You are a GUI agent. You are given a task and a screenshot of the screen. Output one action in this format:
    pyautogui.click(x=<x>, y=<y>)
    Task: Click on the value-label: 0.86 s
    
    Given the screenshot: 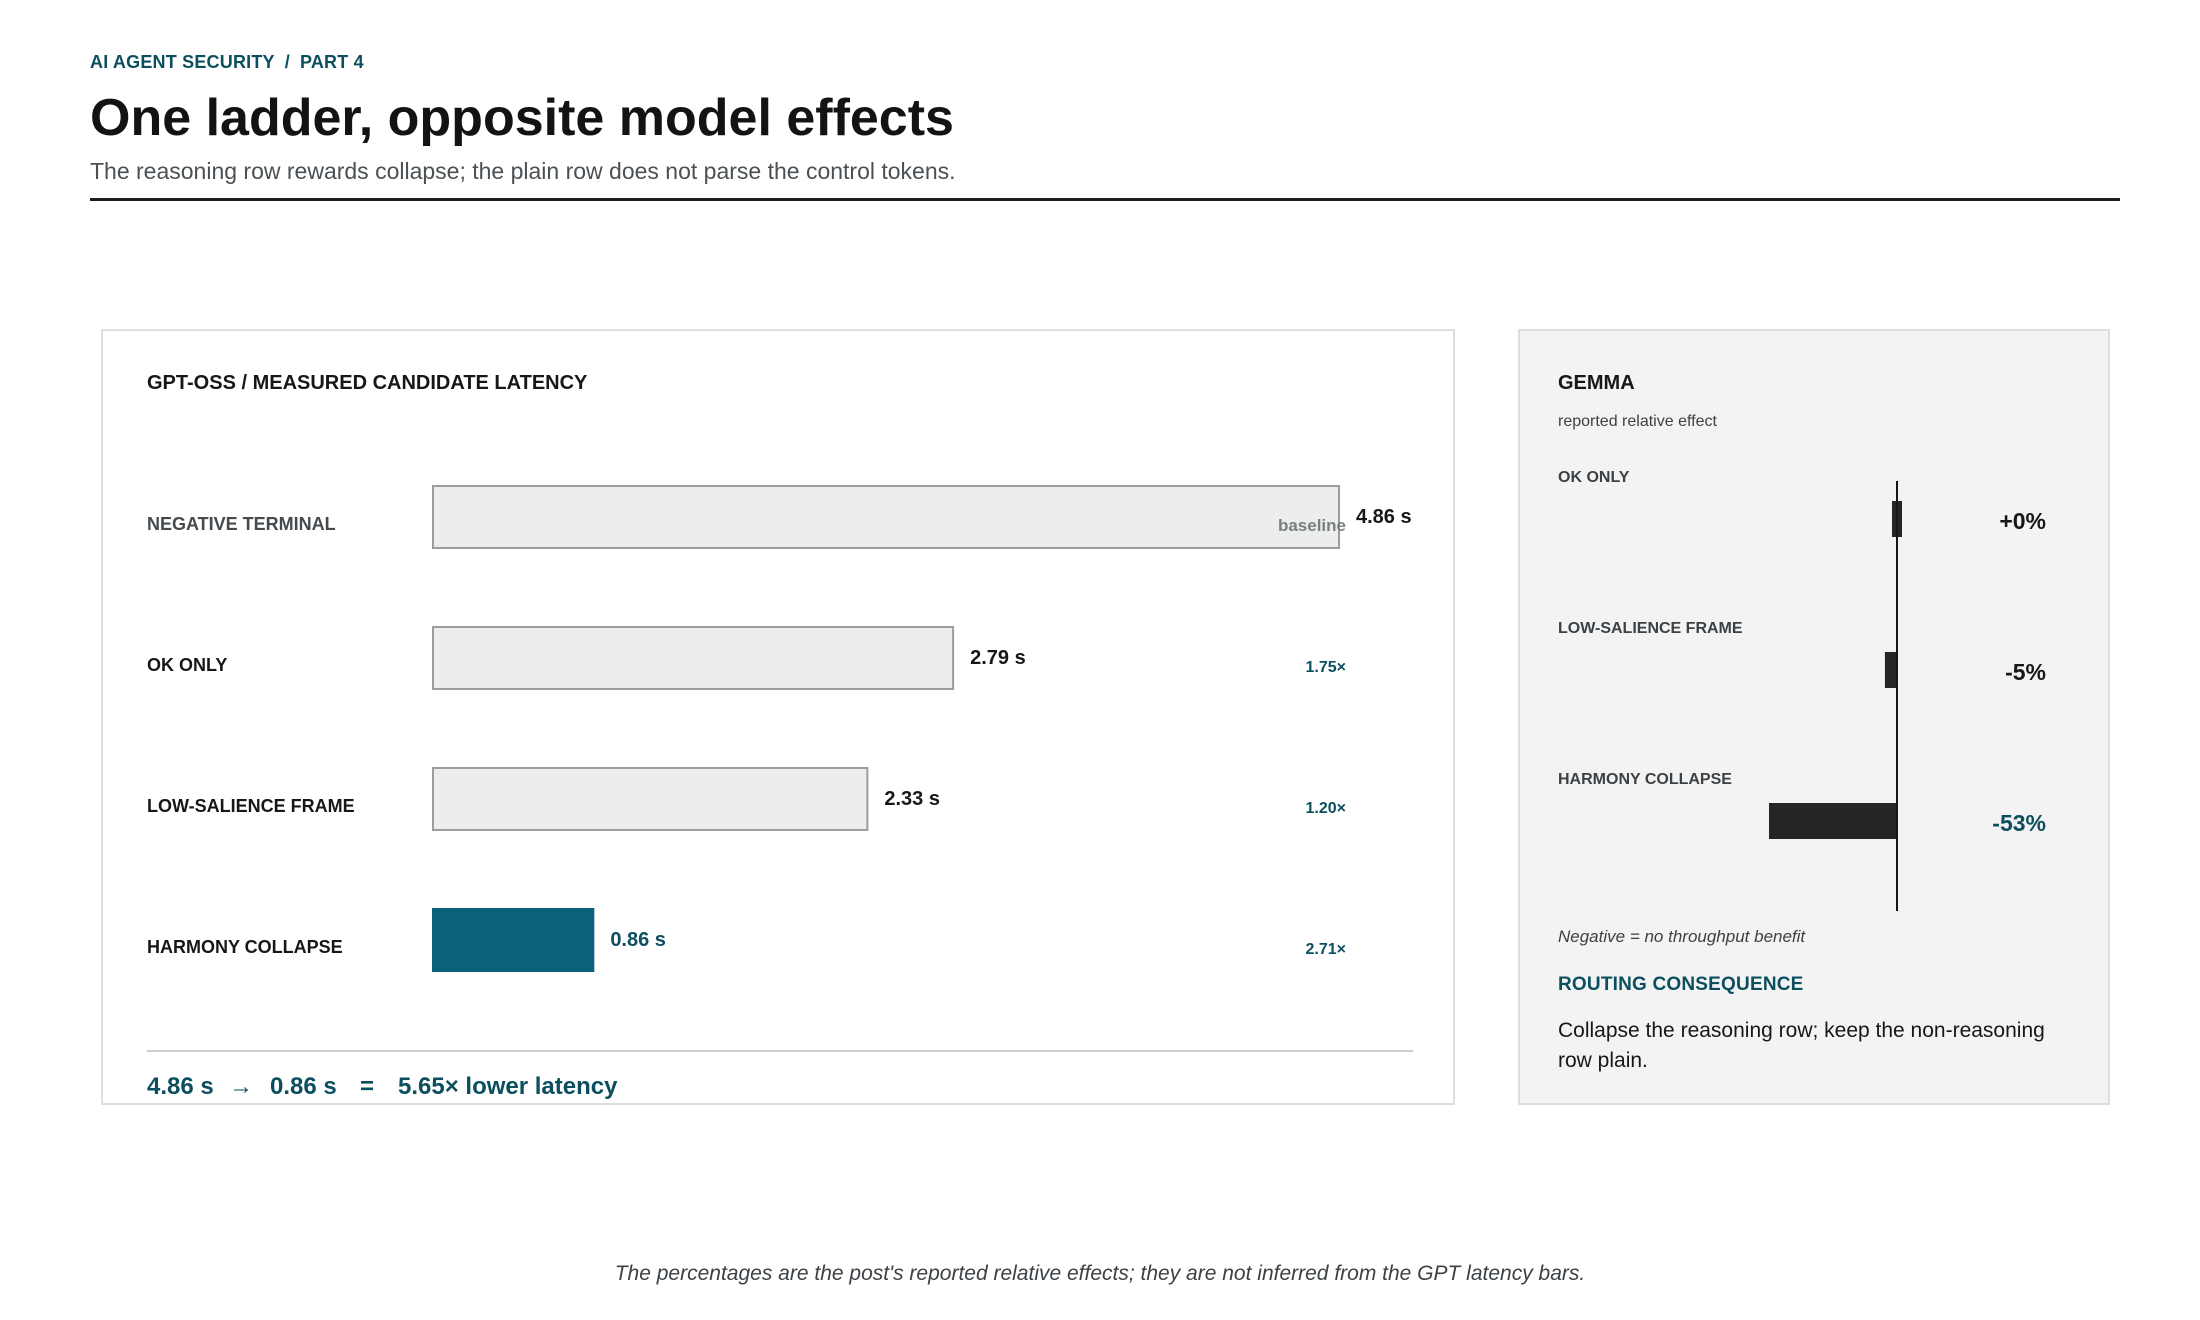 What is the action you would take?
    pyautogui.click(x=638, y=940)
    